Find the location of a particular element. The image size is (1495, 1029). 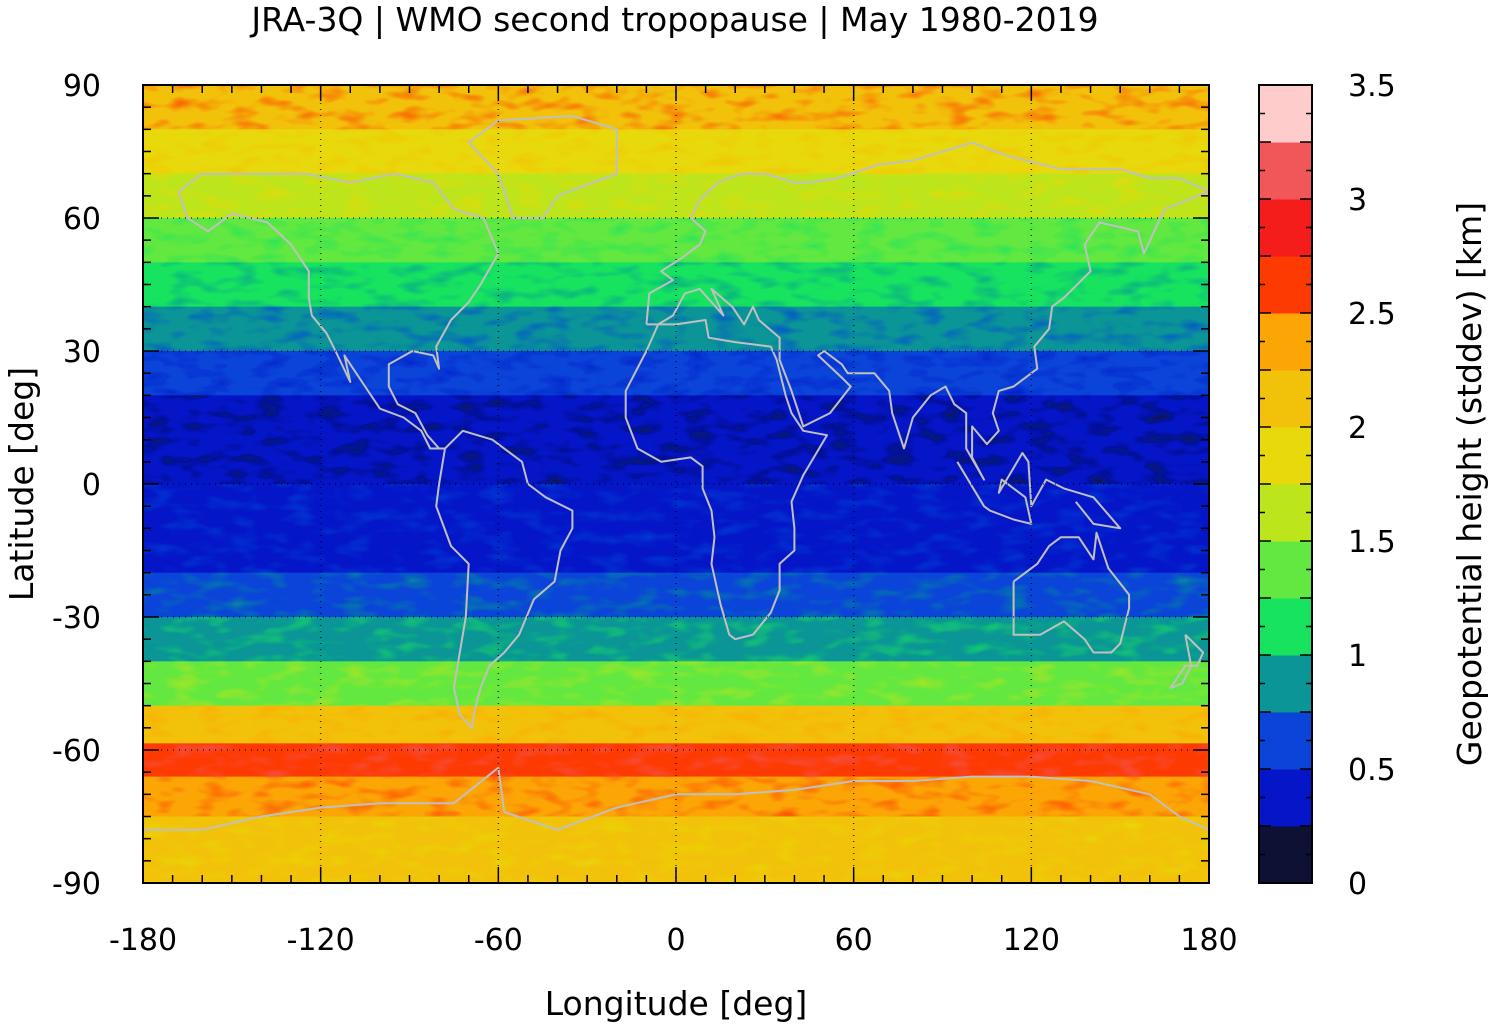

y-tick-label: 30 is located at coordinates (82, 352).